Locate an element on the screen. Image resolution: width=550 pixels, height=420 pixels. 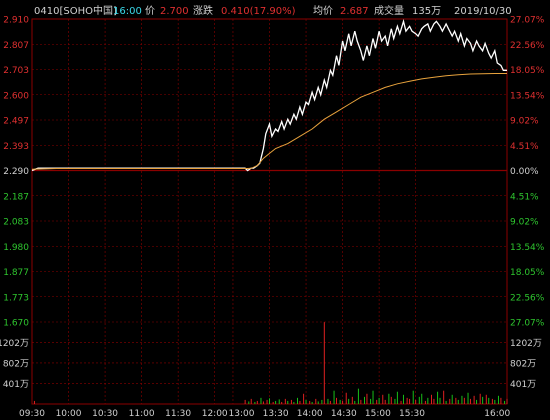
price-tick-label: 2.290 is located at coordinates (16, 172).